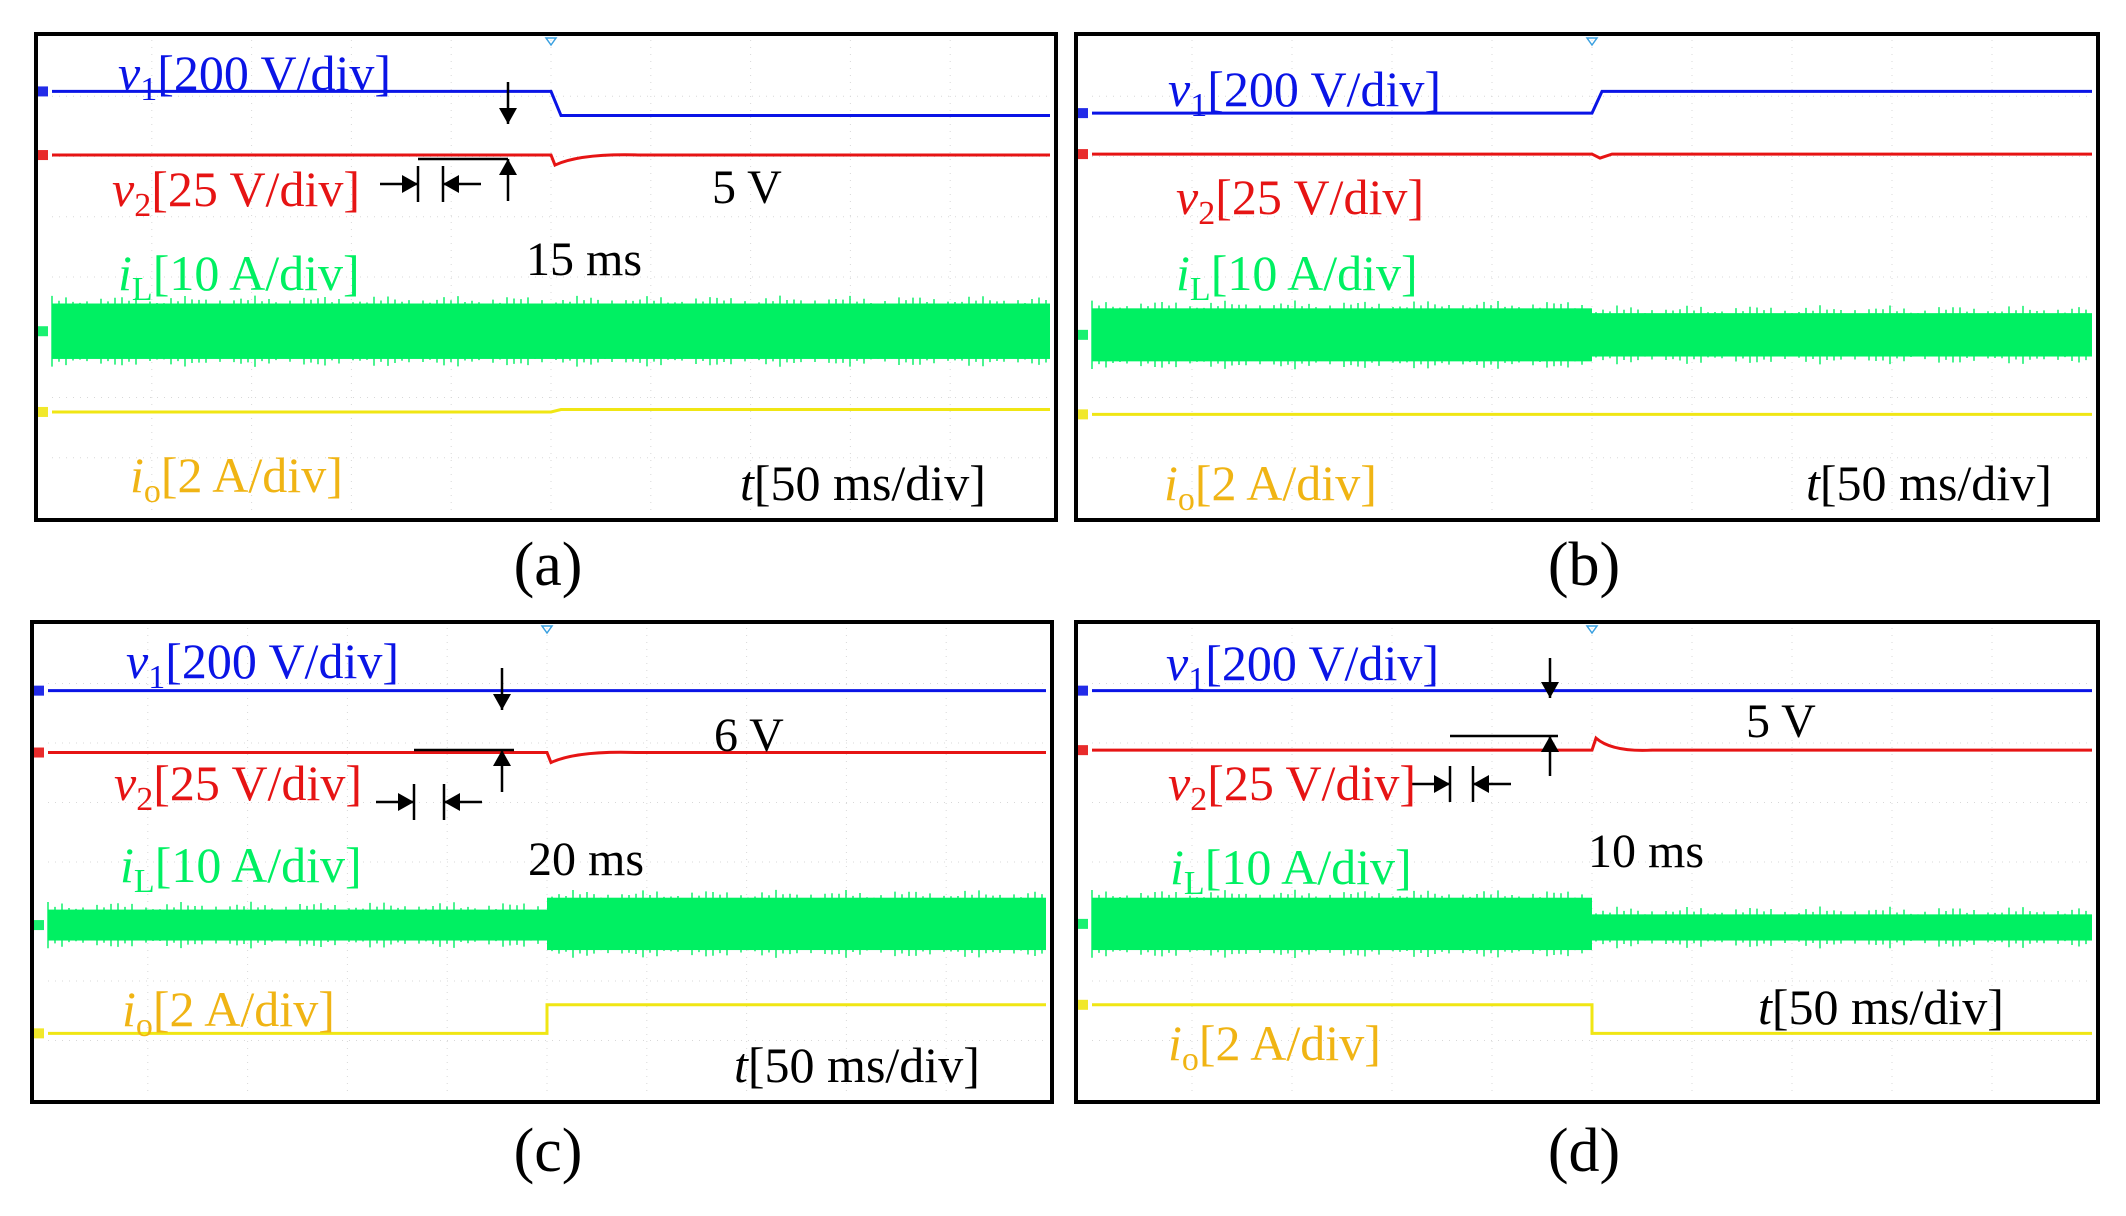 The image size is (2126, 1216). I want to click on label-v2-d: v2[25 V/div], so click(1292, 786).